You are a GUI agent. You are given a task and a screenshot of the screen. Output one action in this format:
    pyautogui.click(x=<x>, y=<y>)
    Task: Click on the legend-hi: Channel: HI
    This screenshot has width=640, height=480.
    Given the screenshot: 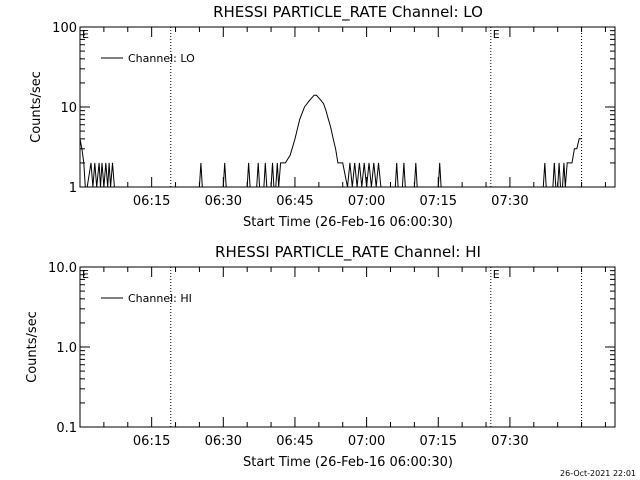 What is the action you would take?
    pyautogui.click(x=146, y=298)
    